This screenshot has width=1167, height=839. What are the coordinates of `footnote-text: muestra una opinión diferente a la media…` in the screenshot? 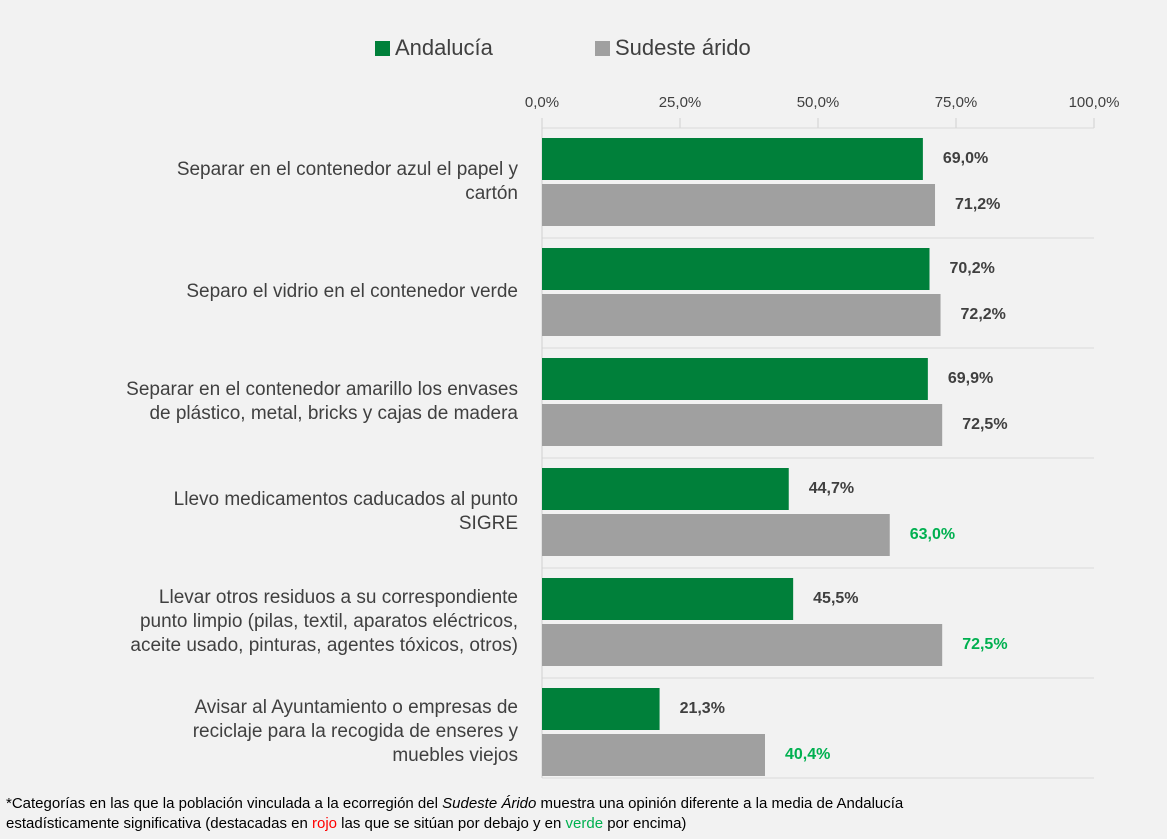 It's located at (720, 803).